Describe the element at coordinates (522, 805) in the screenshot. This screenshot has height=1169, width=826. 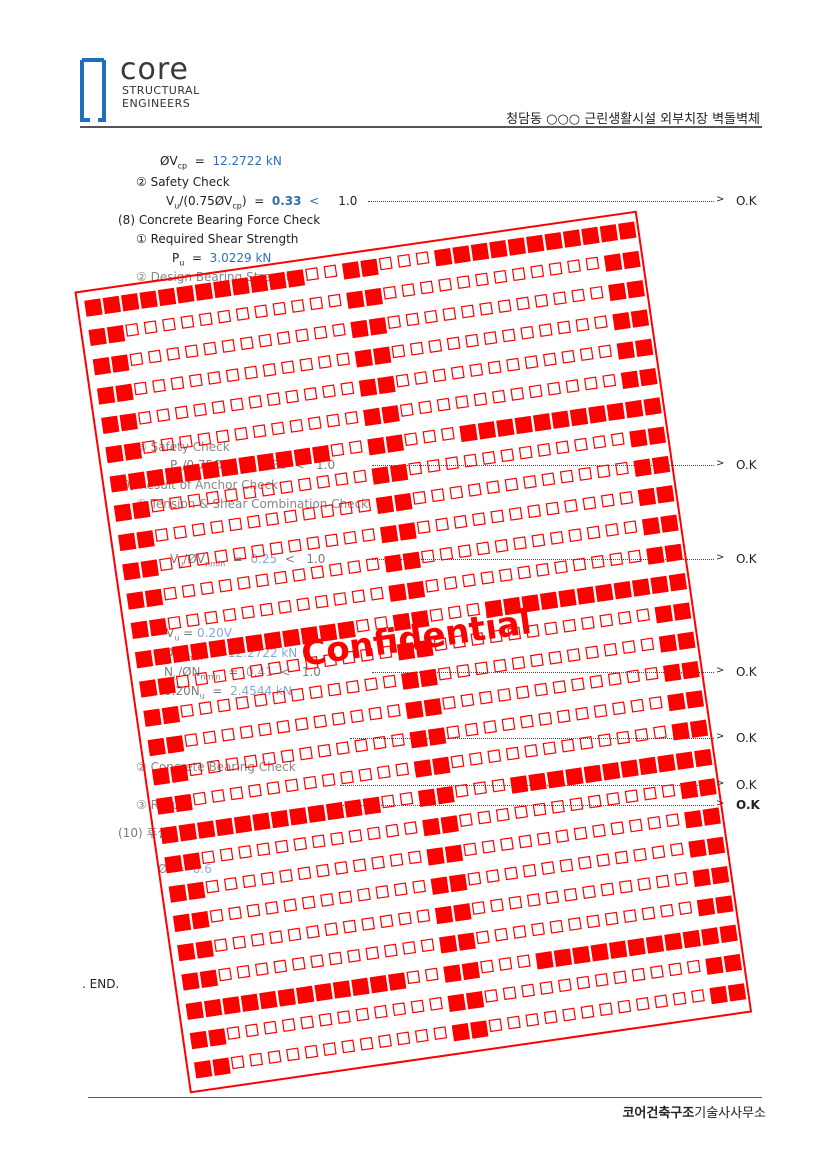
I see `leader-dots` at that location.